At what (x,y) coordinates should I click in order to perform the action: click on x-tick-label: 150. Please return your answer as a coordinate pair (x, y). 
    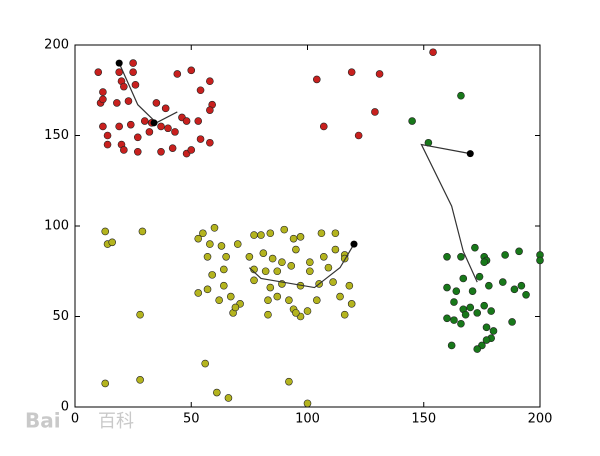
    Looking at the image, I should click on (423, 419).